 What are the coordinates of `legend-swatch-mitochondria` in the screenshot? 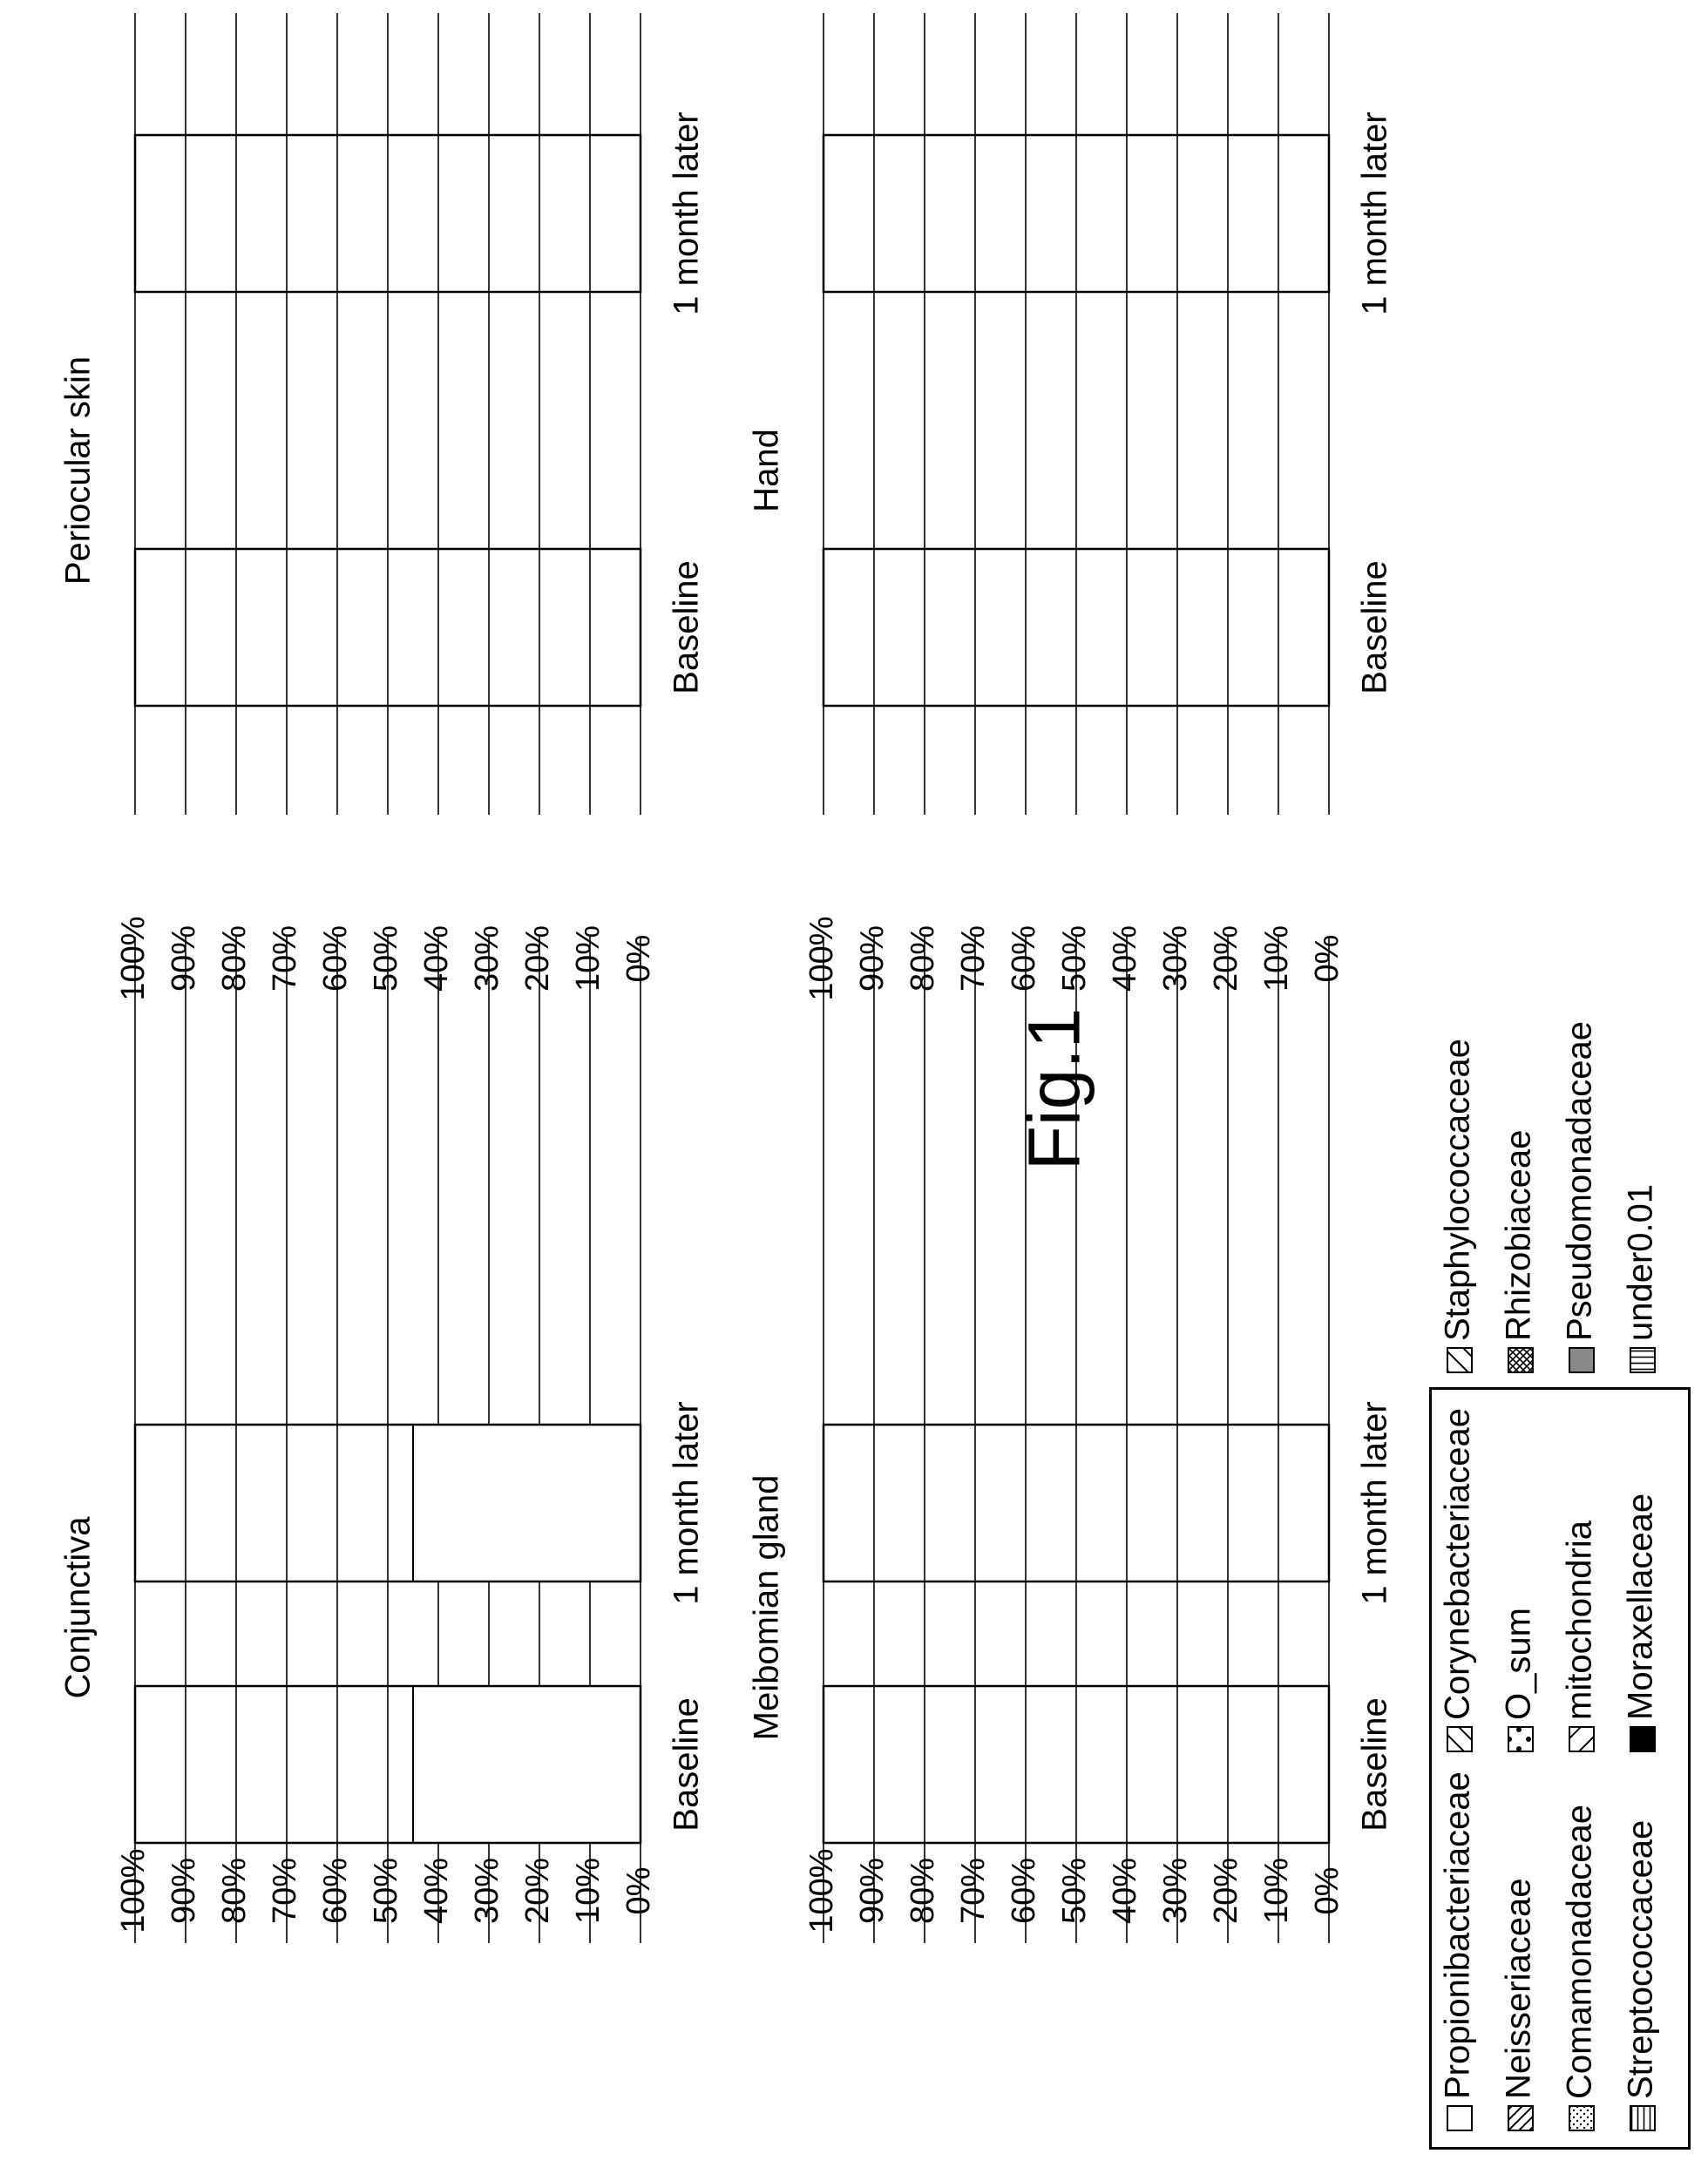 It's located at (1582, 1739).